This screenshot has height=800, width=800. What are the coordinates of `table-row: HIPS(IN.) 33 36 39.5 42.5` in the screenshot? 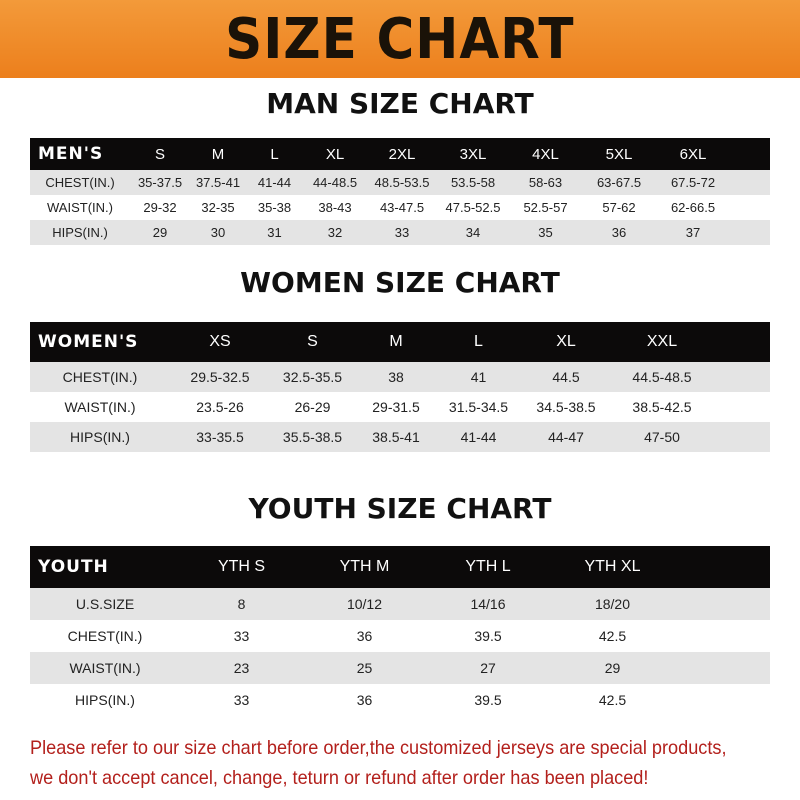 It's located at (400, 700).